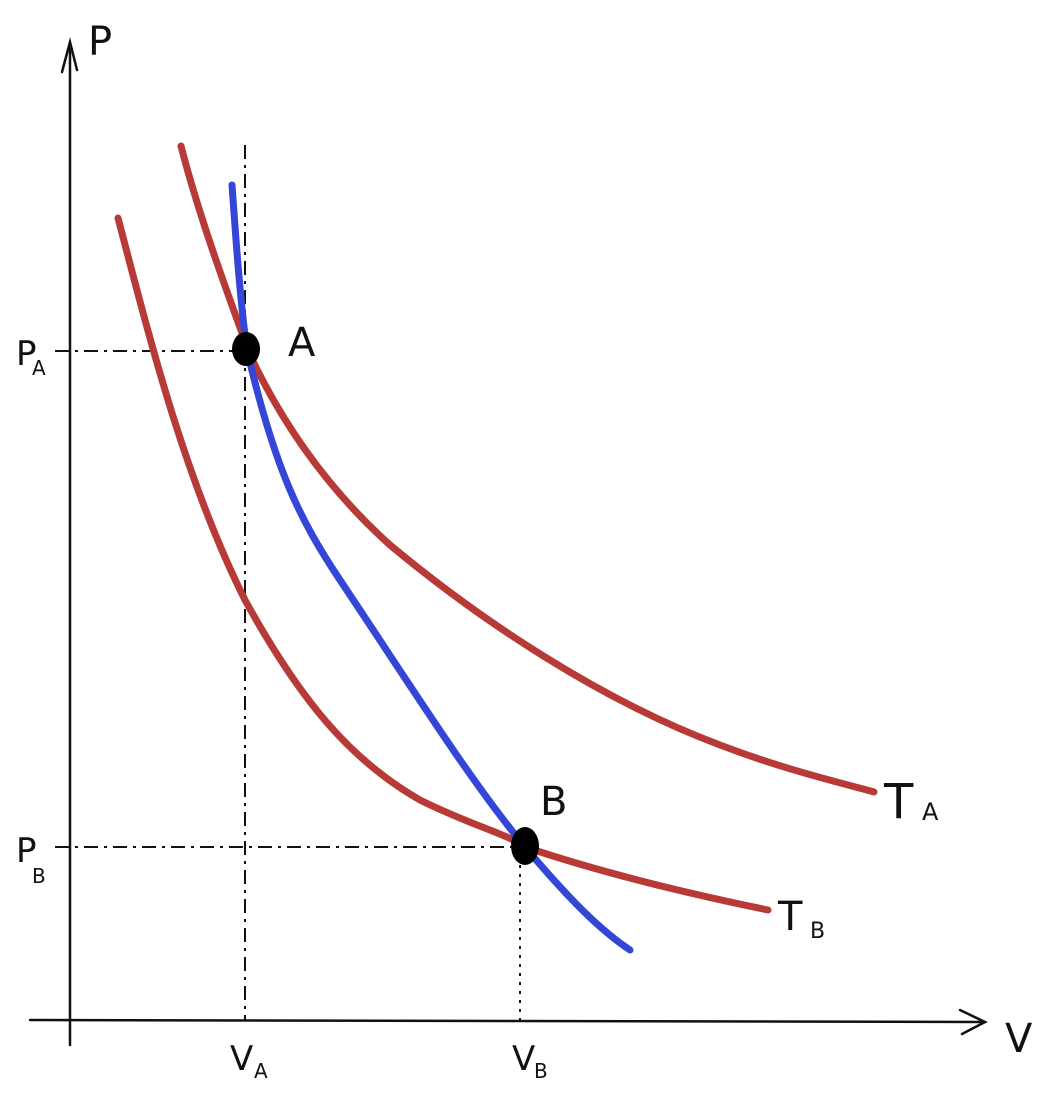 The height and width of the screenshot is (1093, 1058). Describe the element at coordinates (507, 1021) in the screenshot. I see `x-axis` at that location.